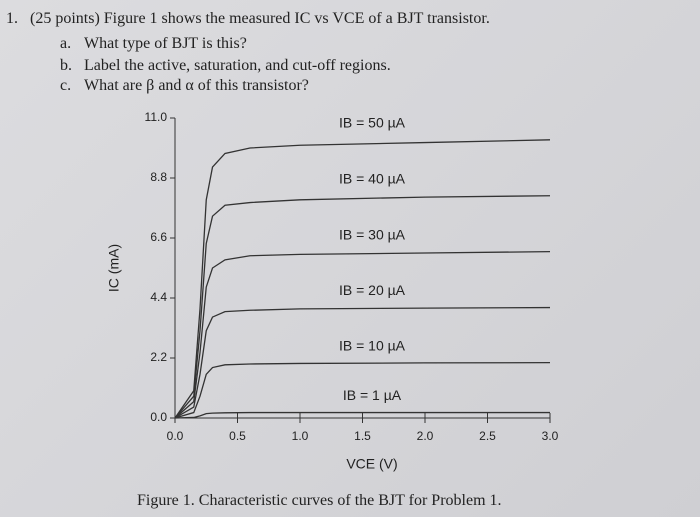 This screenshot has height=517, width=700. Describe the element at coordinates (425, 436) in the screenshot. I see `x-tick-label: 2.0` at that location.